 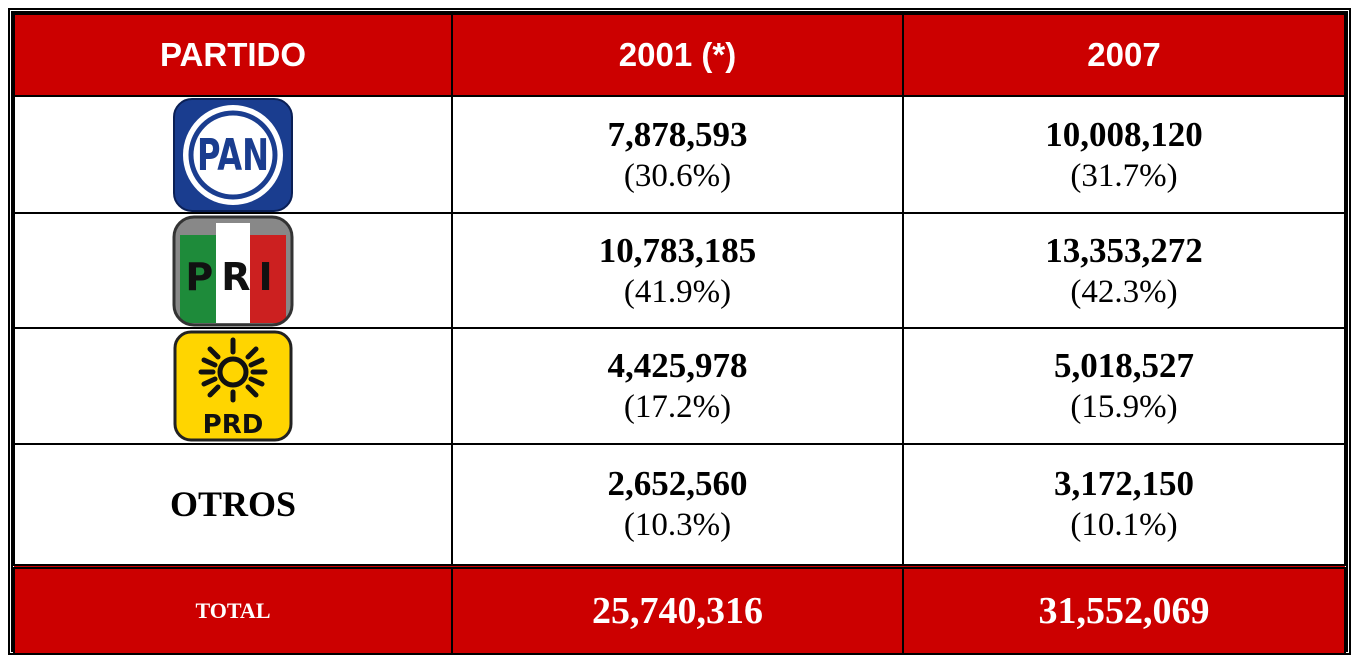 What do you see at coordinates (1124, 525) in the screenshot?
I see `share: (10.1%)` at bounding box center [1124, 525].